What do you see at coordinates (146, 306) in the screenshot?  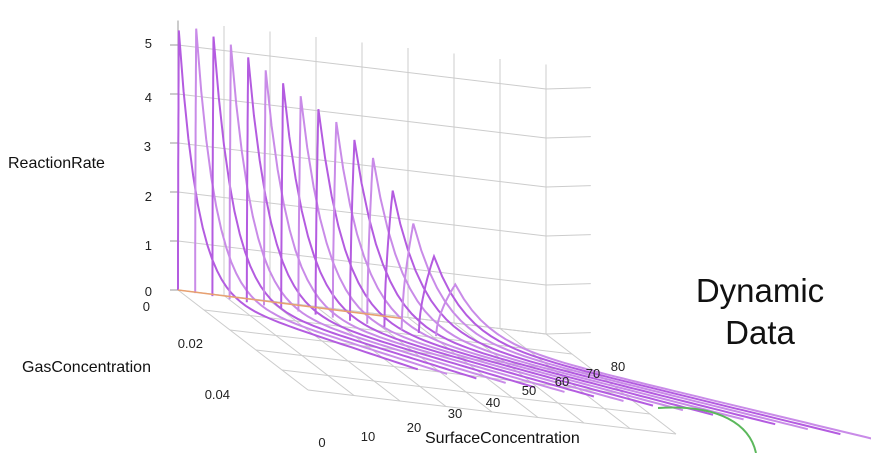 I see `y-zero-tick: 0` at bounding box center [146, 306].